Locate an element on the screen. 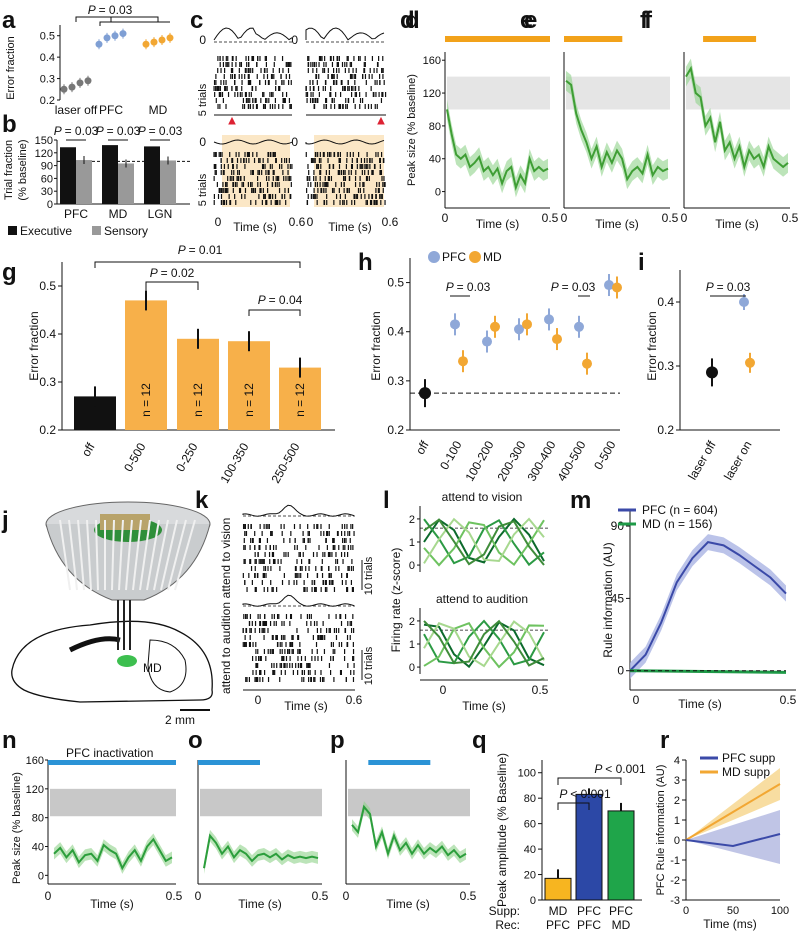 The height and width of the screenshot is (933, 800). p-xtick1: 0.5 is located at coordinates (468, 896).